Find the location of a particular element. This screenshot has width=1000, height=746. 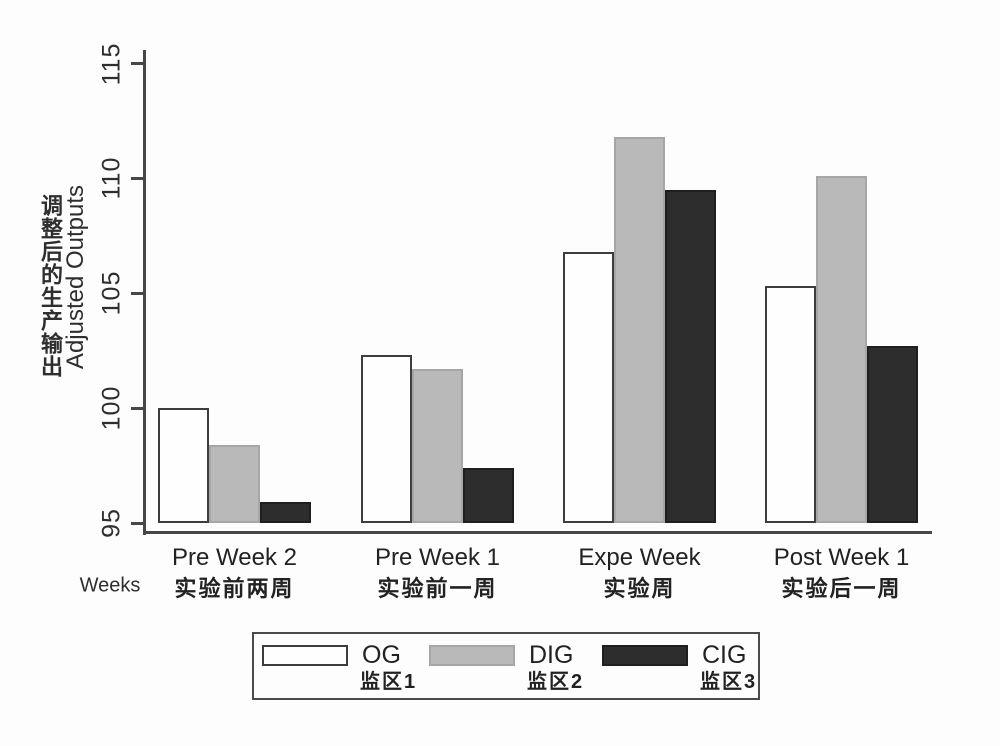

x-category-en-1: Pre Week 2 is located at coordinates (234, 557).